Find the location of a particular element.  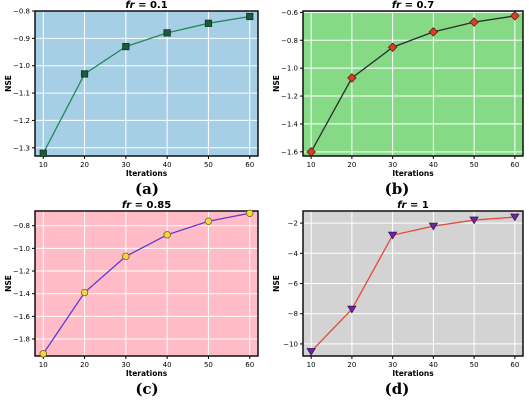

chart-title: fr = 0.85 is located at coordinates (146, 205).